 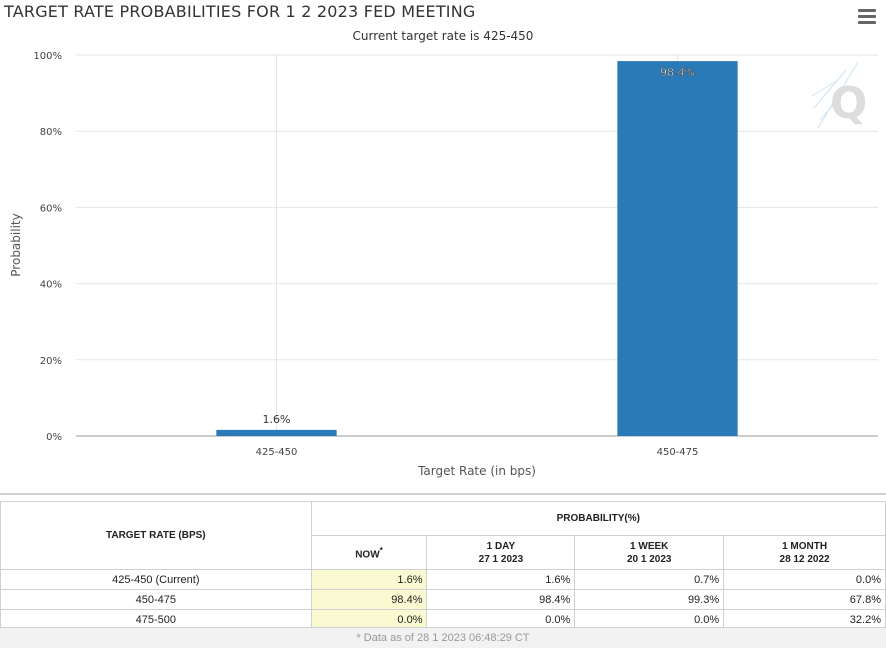 I want to click on 1-week-value-cell: 99.3%, so click(x=649, y=599).